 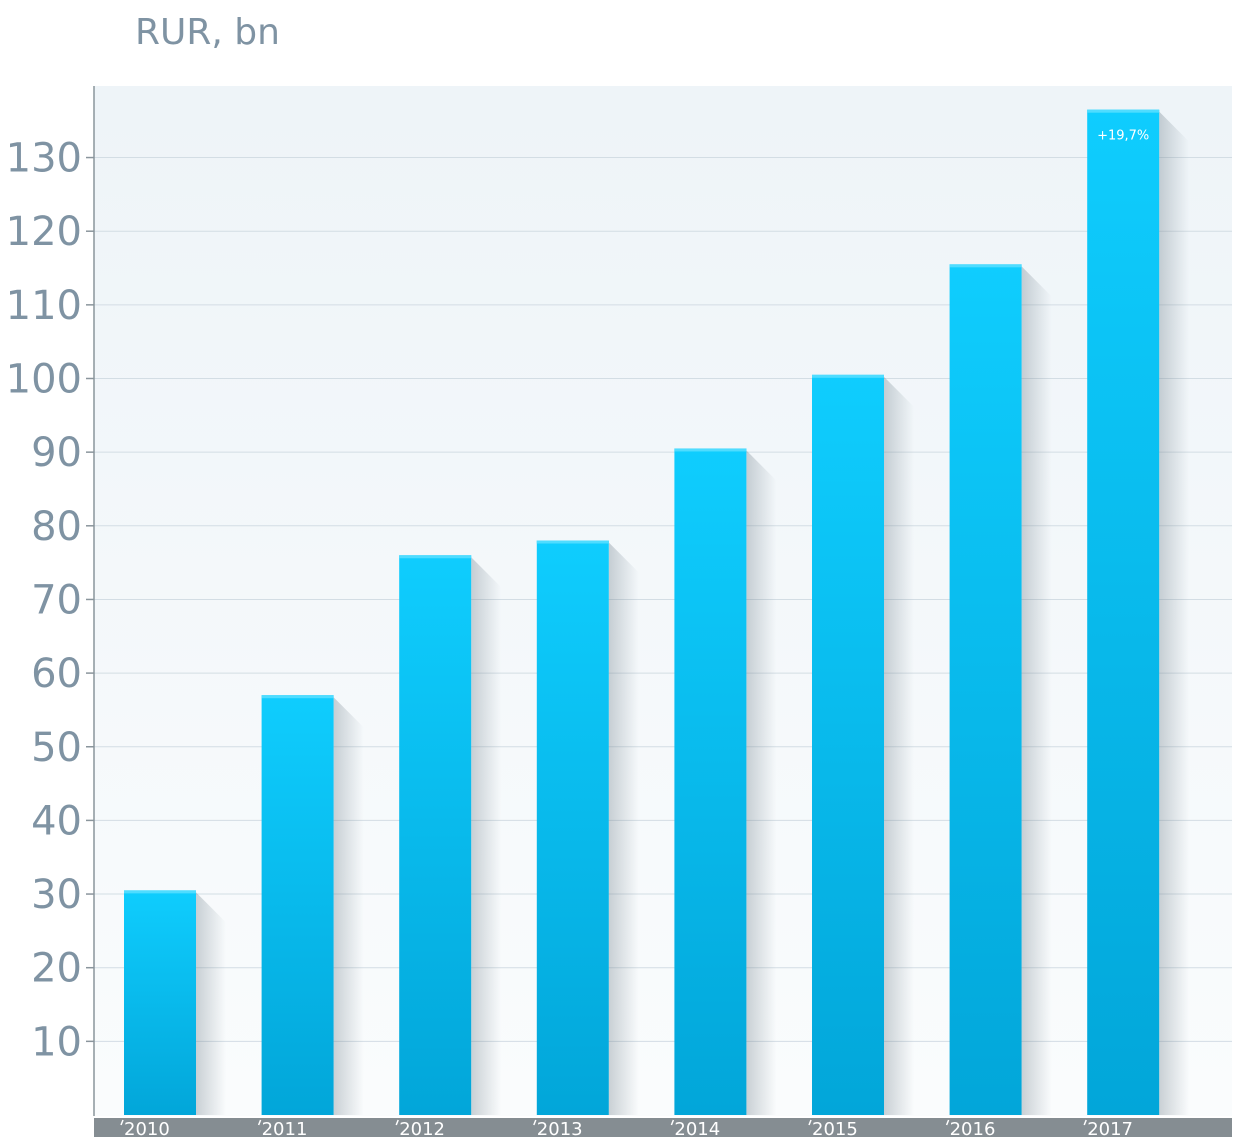 What do you see at coordinates (56, 453) in the screenshot?
I see `y-tick-label: 90` at bounding box center [56, 453].